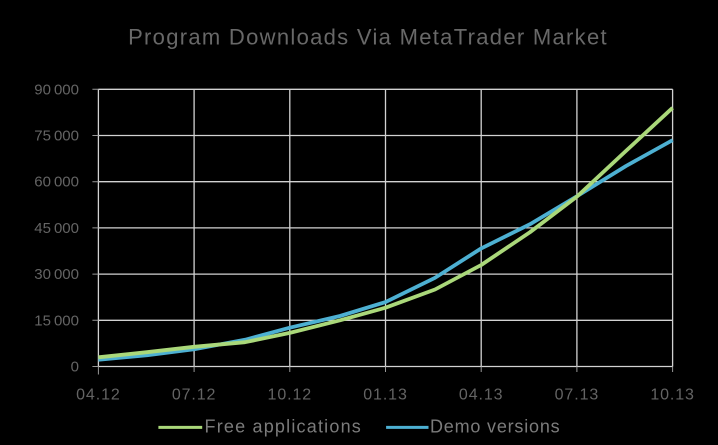 This screenshot has width=718, height=445. I want to click on svg-text: 10.13, so click(672, 395).